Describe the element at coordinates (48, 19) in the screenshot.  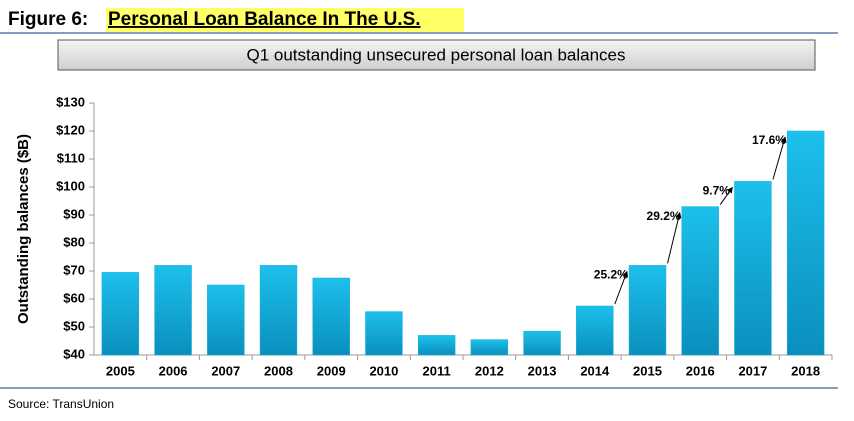
I see `figure-label: Figure 6:` at that location.